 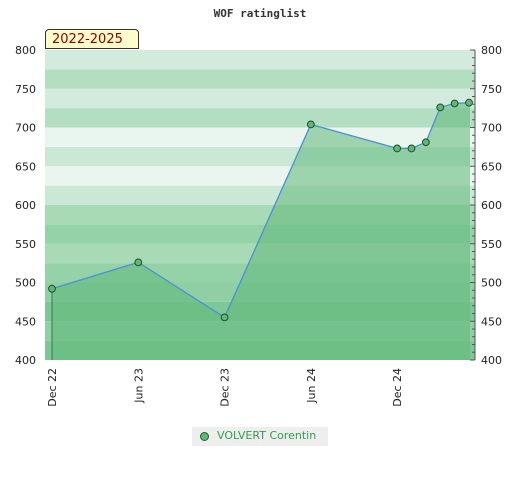 What do you see at coordinates (25, 244) in the screenshot?
I see `y-tick-label: 550` at bounding box center [25, 244].